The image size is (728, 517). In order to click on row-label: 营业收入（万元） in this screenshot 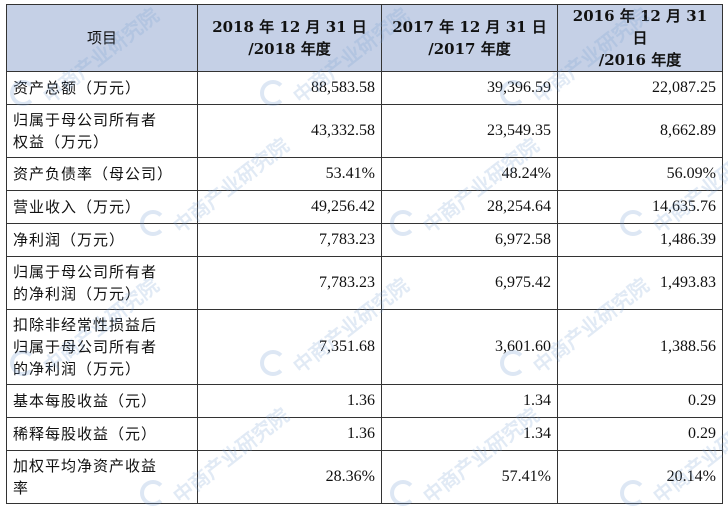, I will do `click(102, 207)`.